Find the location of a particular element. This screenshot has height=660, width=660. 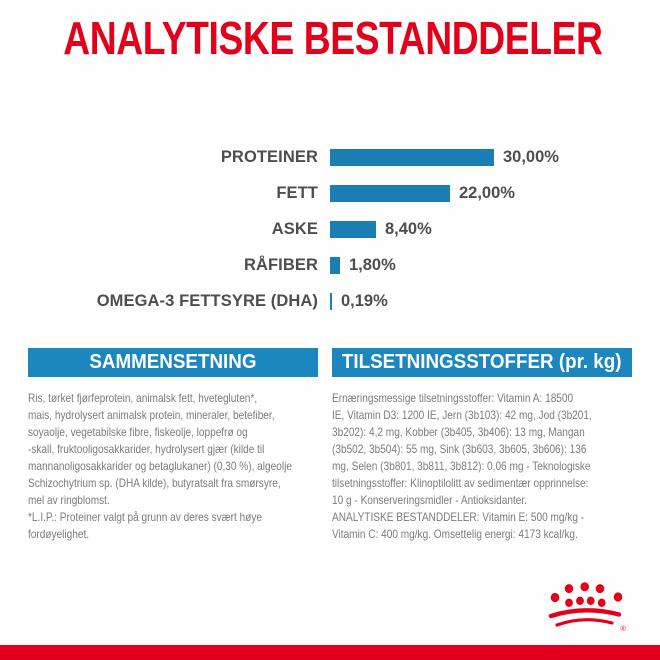

chart-value-label: 30,00% is located at coordinates (531, 156).